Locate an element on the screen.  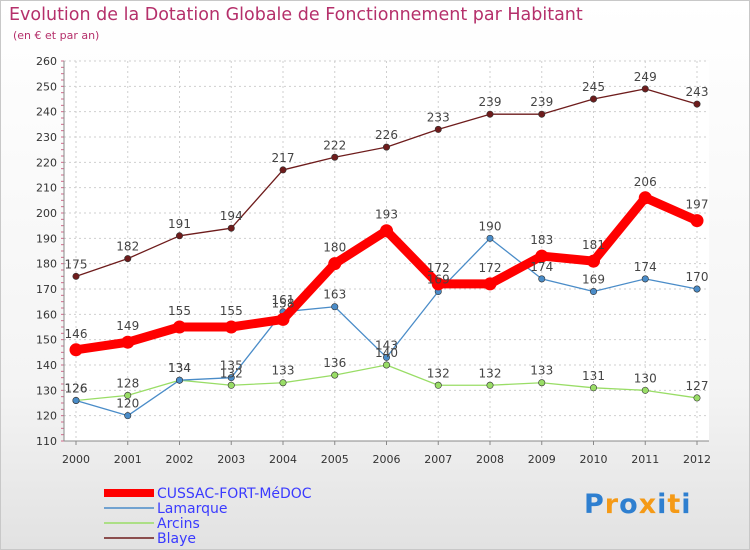
logo-letter: x is located at coordinates (648, 504).